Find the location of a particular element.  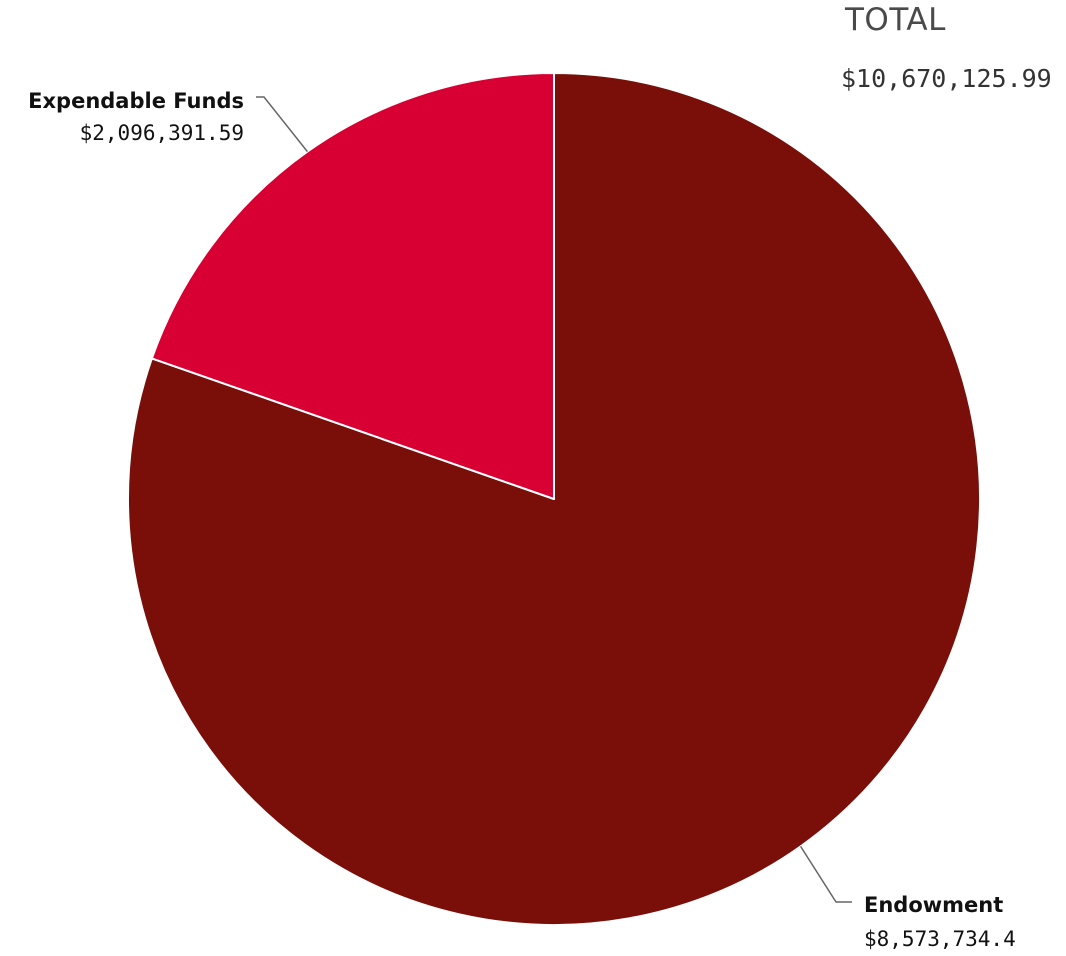

slice-label-value: $8,573,734.4 is located at coordinates (940, 939).